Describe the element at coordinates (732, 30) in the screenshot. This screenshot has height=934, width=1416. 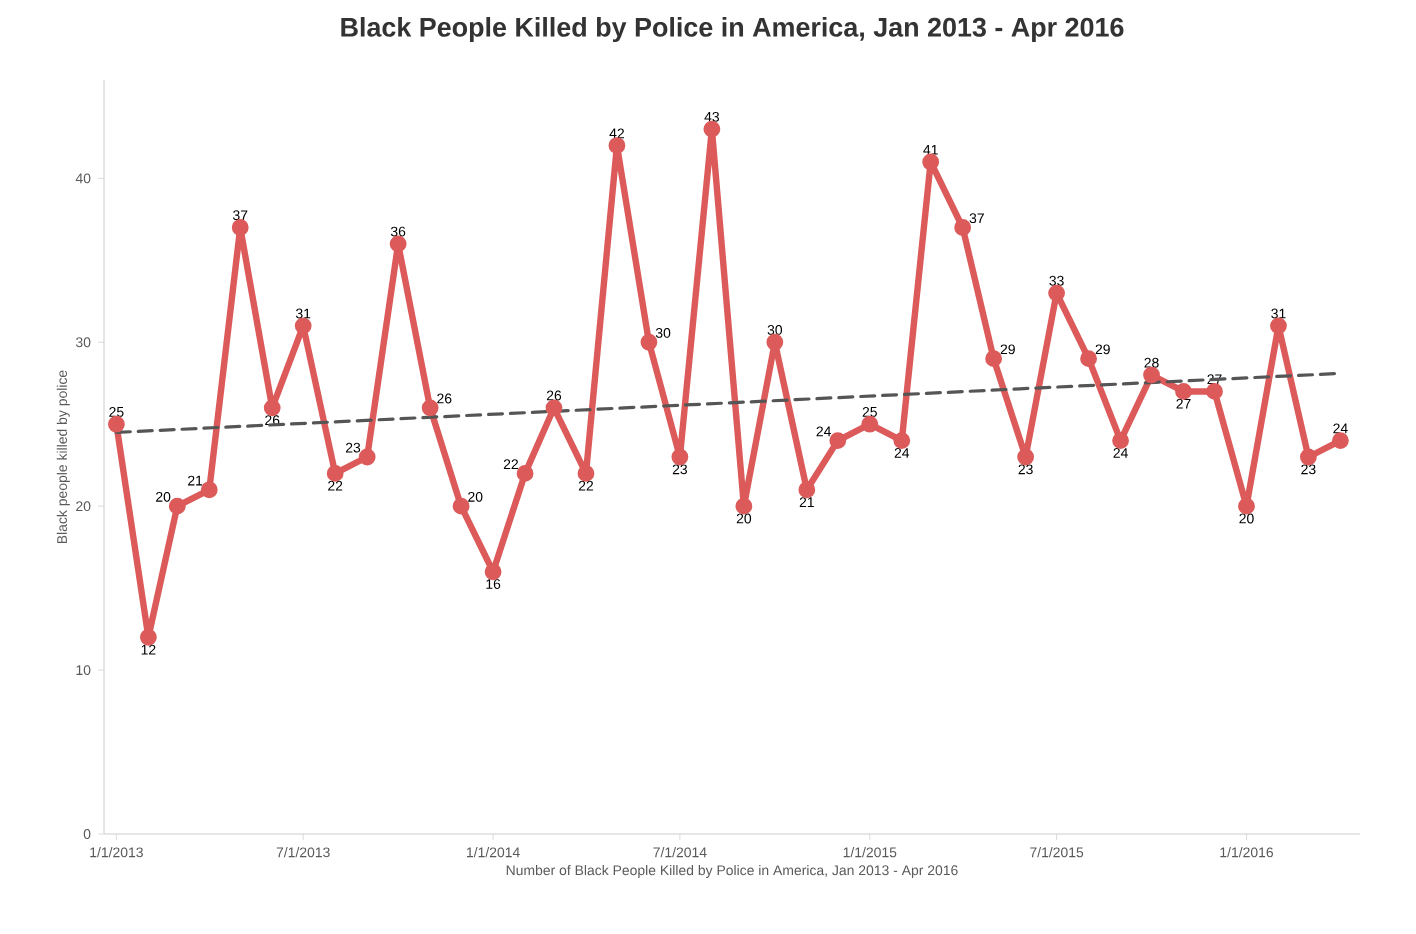
I see `chart-title: Black People Killed by Police in America, Jan 2013 - Apr 2016` at that location.